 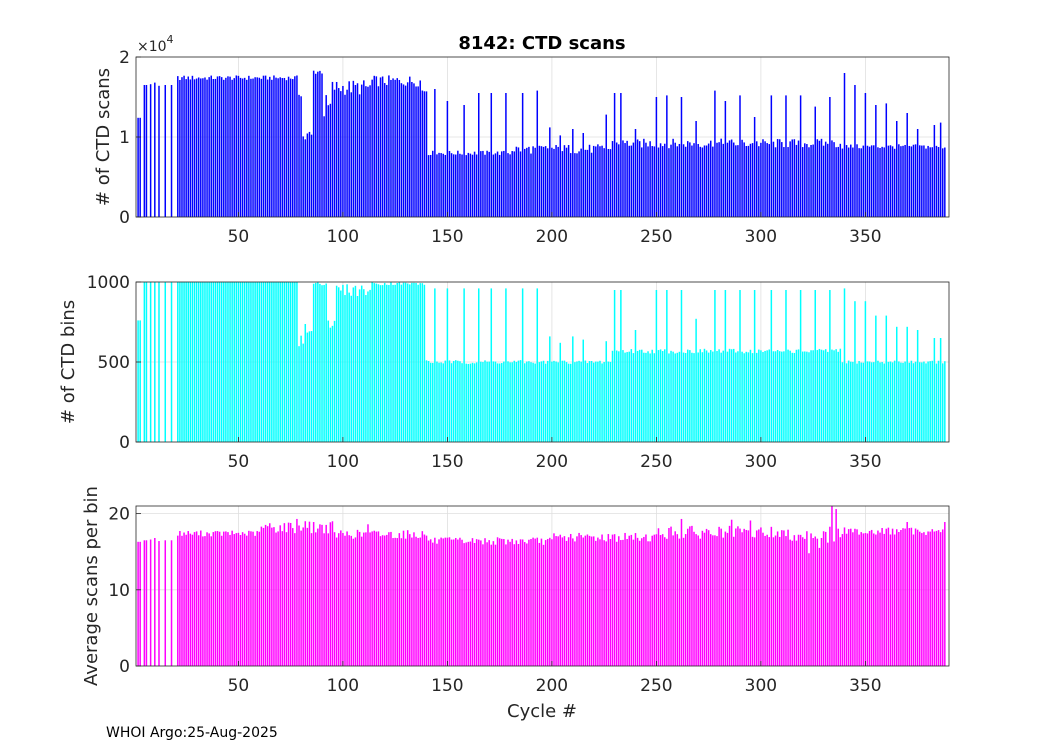 What do you see at coordinates (124, 443) in the screenshot?
I see `y-tick-label: 0` at bounding box center [124, 443].